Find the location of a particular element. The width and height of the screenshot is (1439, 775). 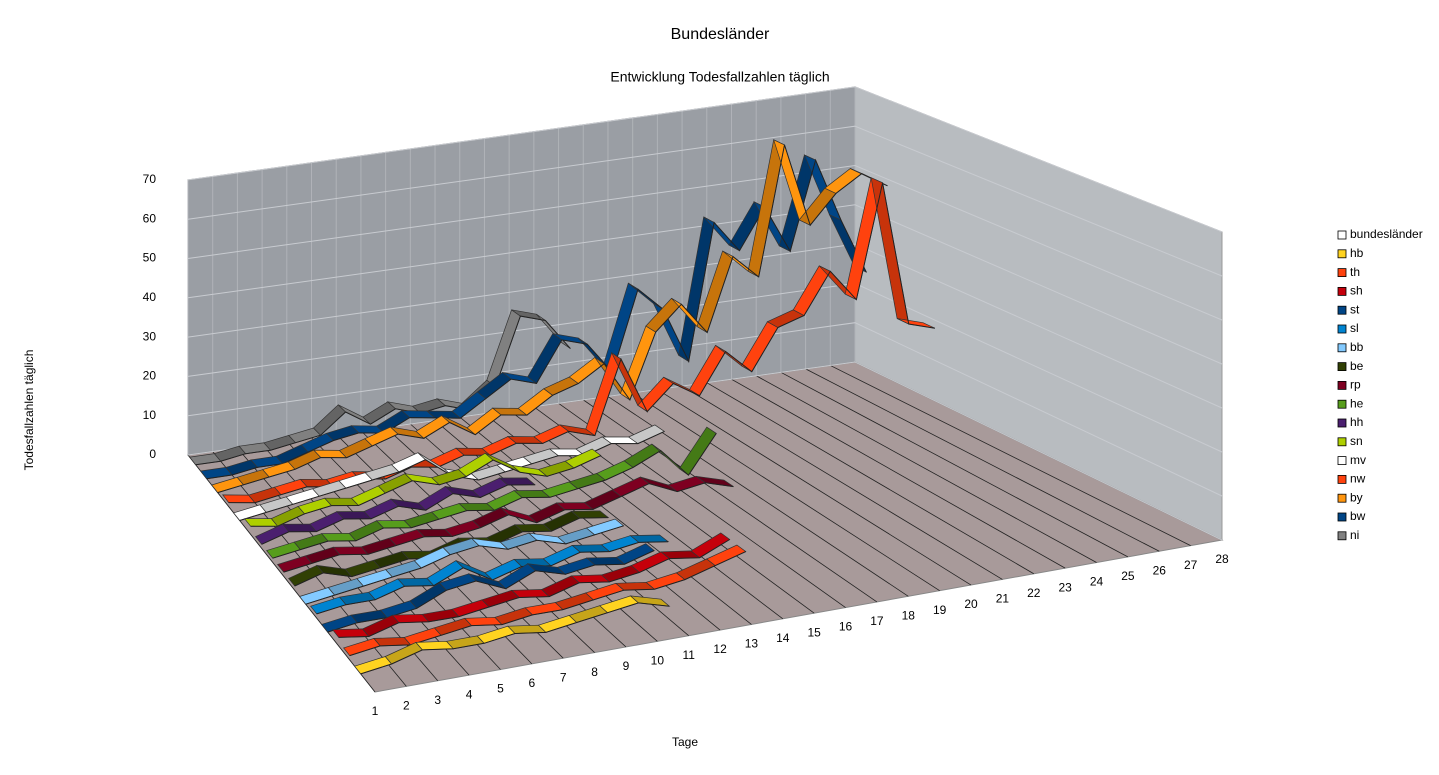

x-tick-label: 10 is located at coordinates (658, 661).